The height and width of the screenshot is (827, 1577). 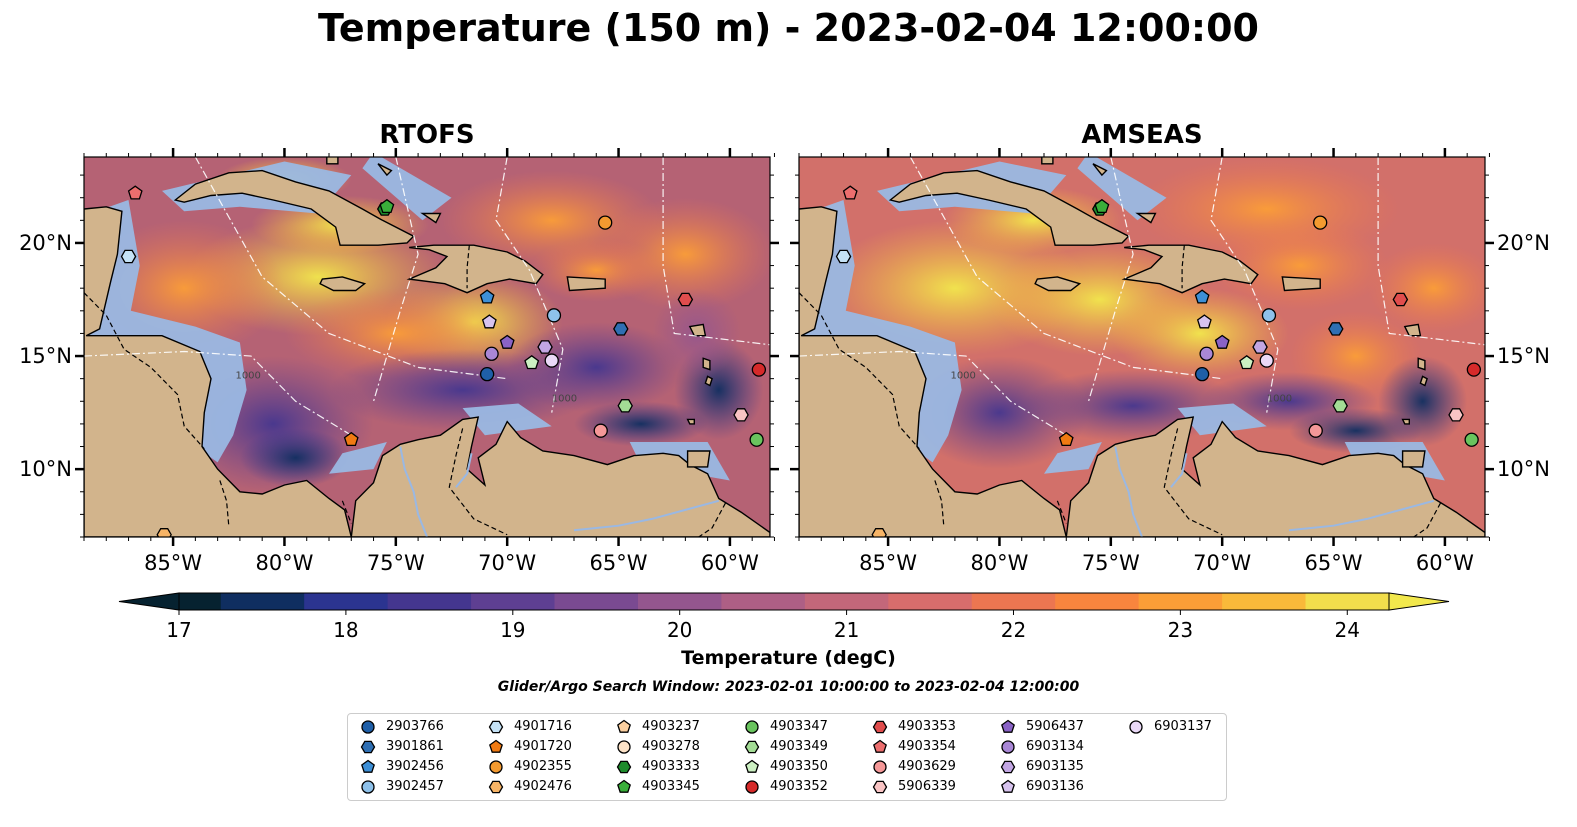 What do you see at coordinates (530, 767) in the screenshot?
I see `legend-item-4902355: 4902355` at bounding box center [530, 767].